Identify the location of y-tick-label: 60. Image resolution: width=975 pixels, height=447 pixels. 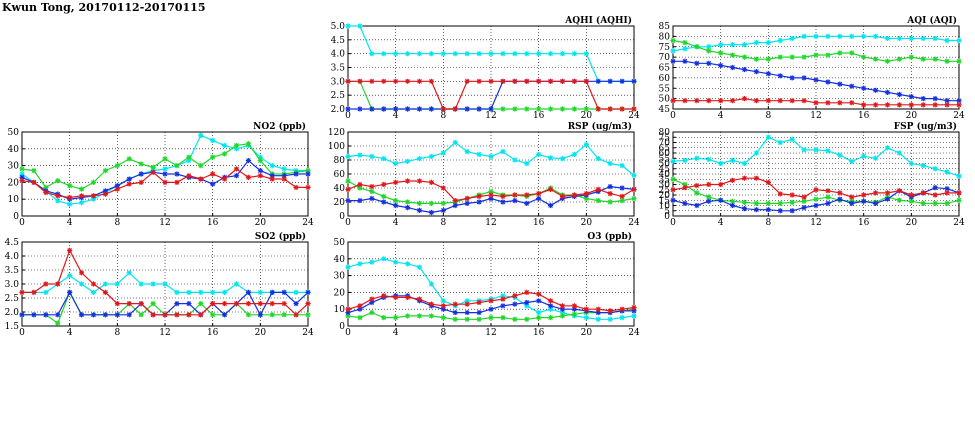
(665, 79).